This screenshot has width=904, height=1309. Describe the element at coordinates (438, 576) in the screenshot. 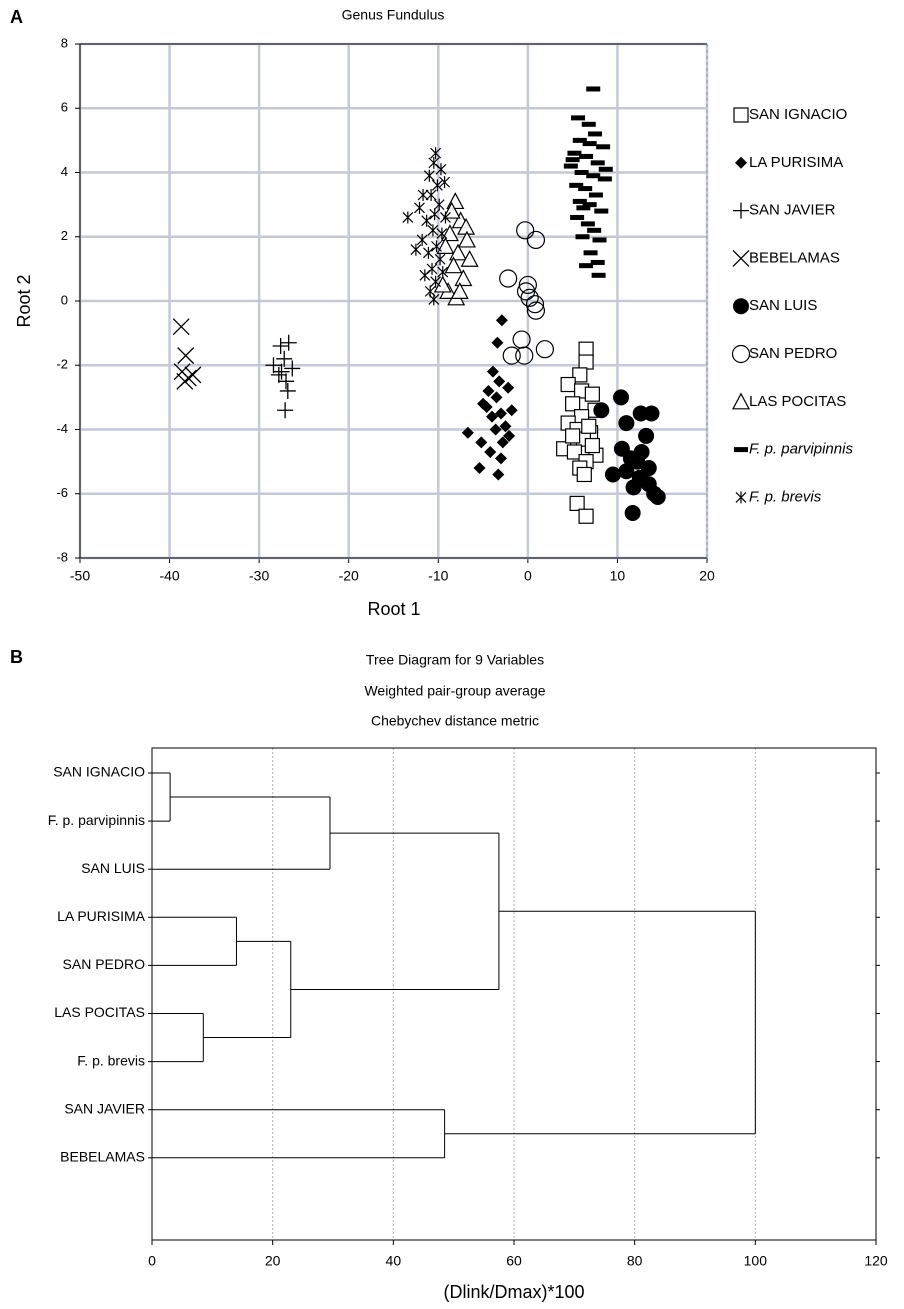

I see `x-tick-label: -10` at that location.